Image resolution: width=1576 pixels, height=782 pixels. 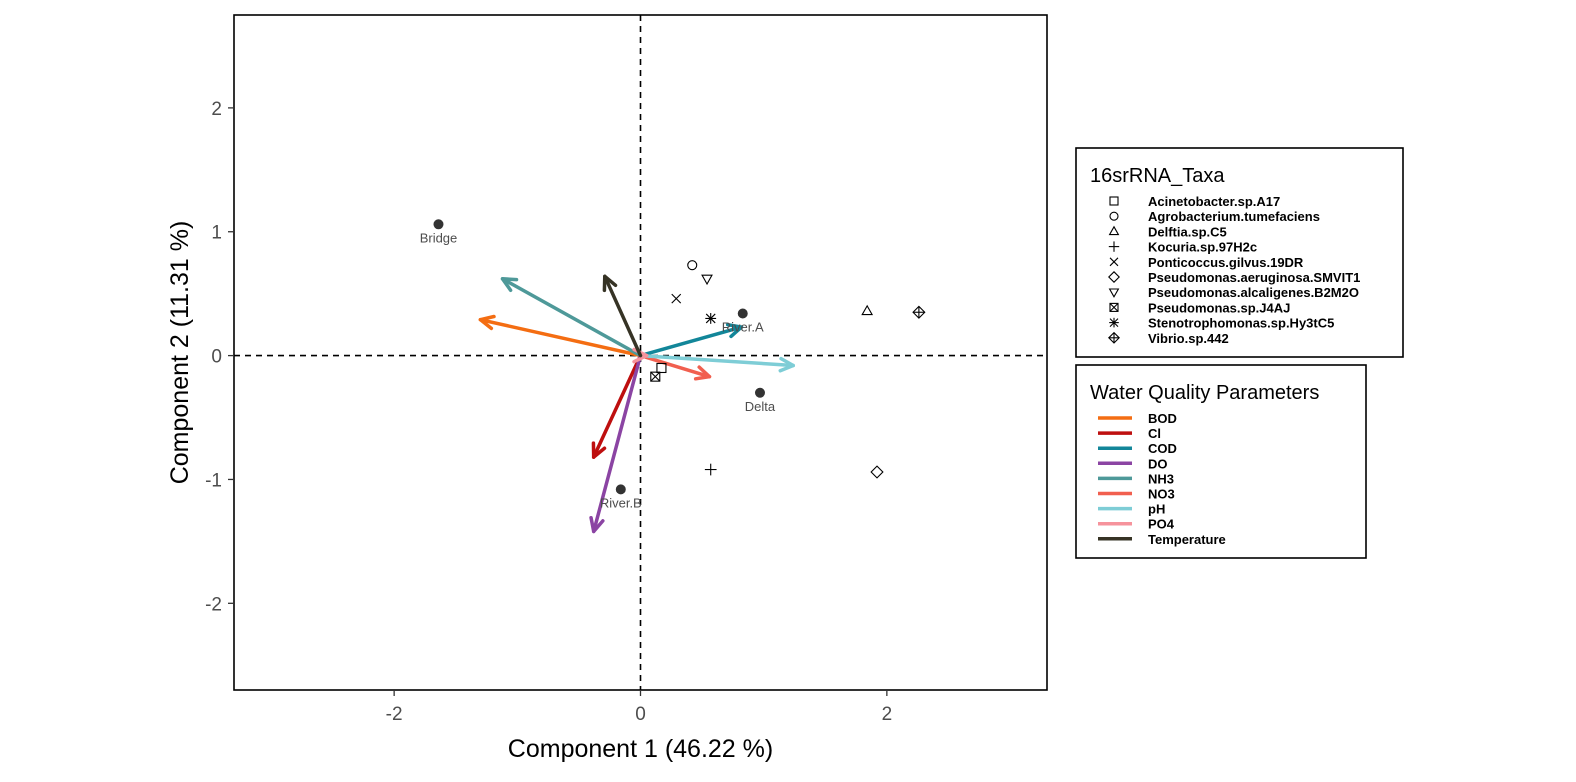 What do you see at coordinates (1168, 338) in the screenshot?
I see `legend-item-vibrio-sp-442: Vibrio.sp.442` at bounding box center [1168, 338].